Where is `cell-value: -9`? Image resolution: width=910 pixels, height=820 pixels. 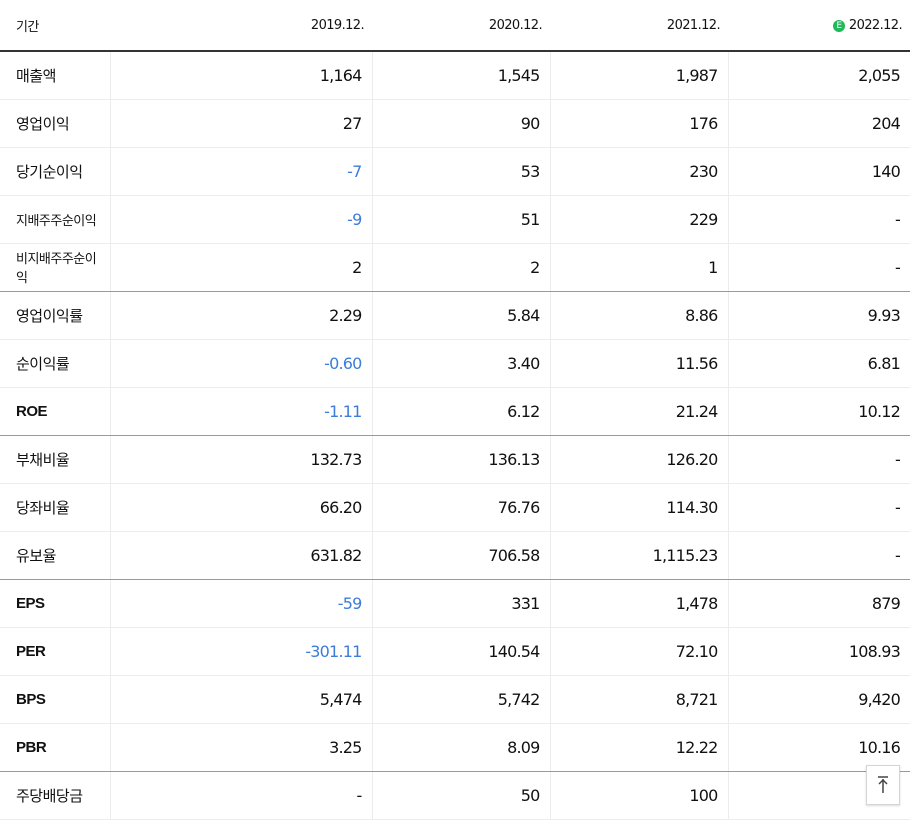
cell-value: -9 is located at coordinates (240, 219).